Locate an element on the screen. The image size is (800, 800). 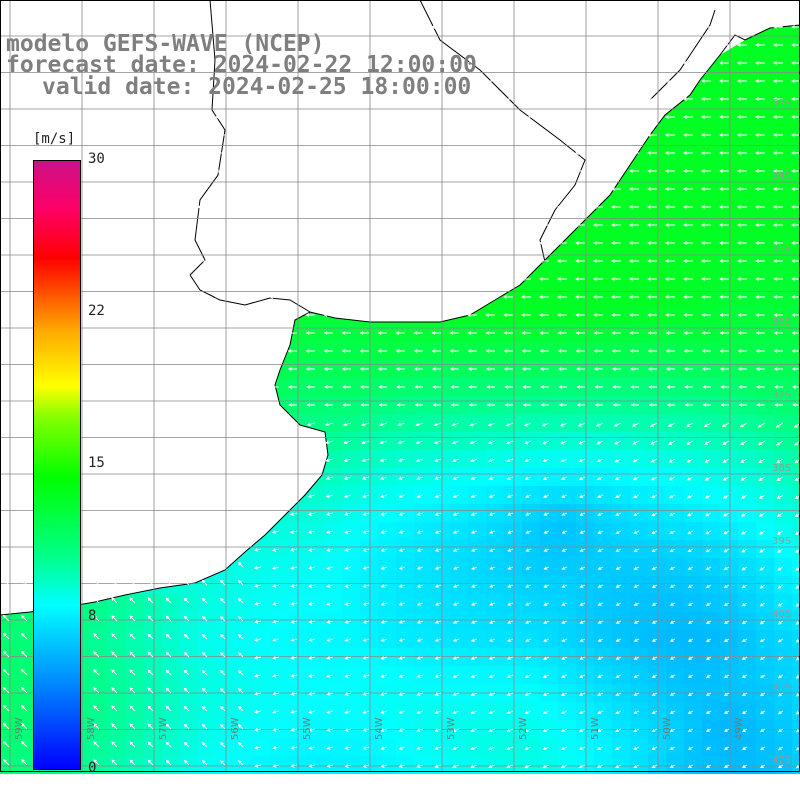
longitude-label: 52W is located at coordinates (523, 728).